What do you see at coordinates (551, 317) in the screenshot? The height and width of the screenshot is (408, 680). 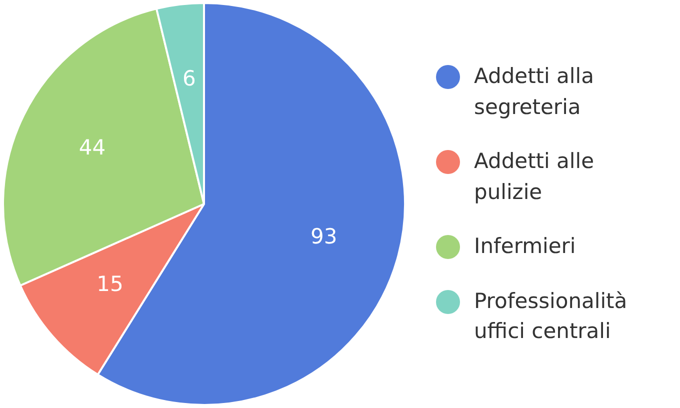 I see `legend-label: Professionalità uffici centrali` at bounding box center [551, 317].